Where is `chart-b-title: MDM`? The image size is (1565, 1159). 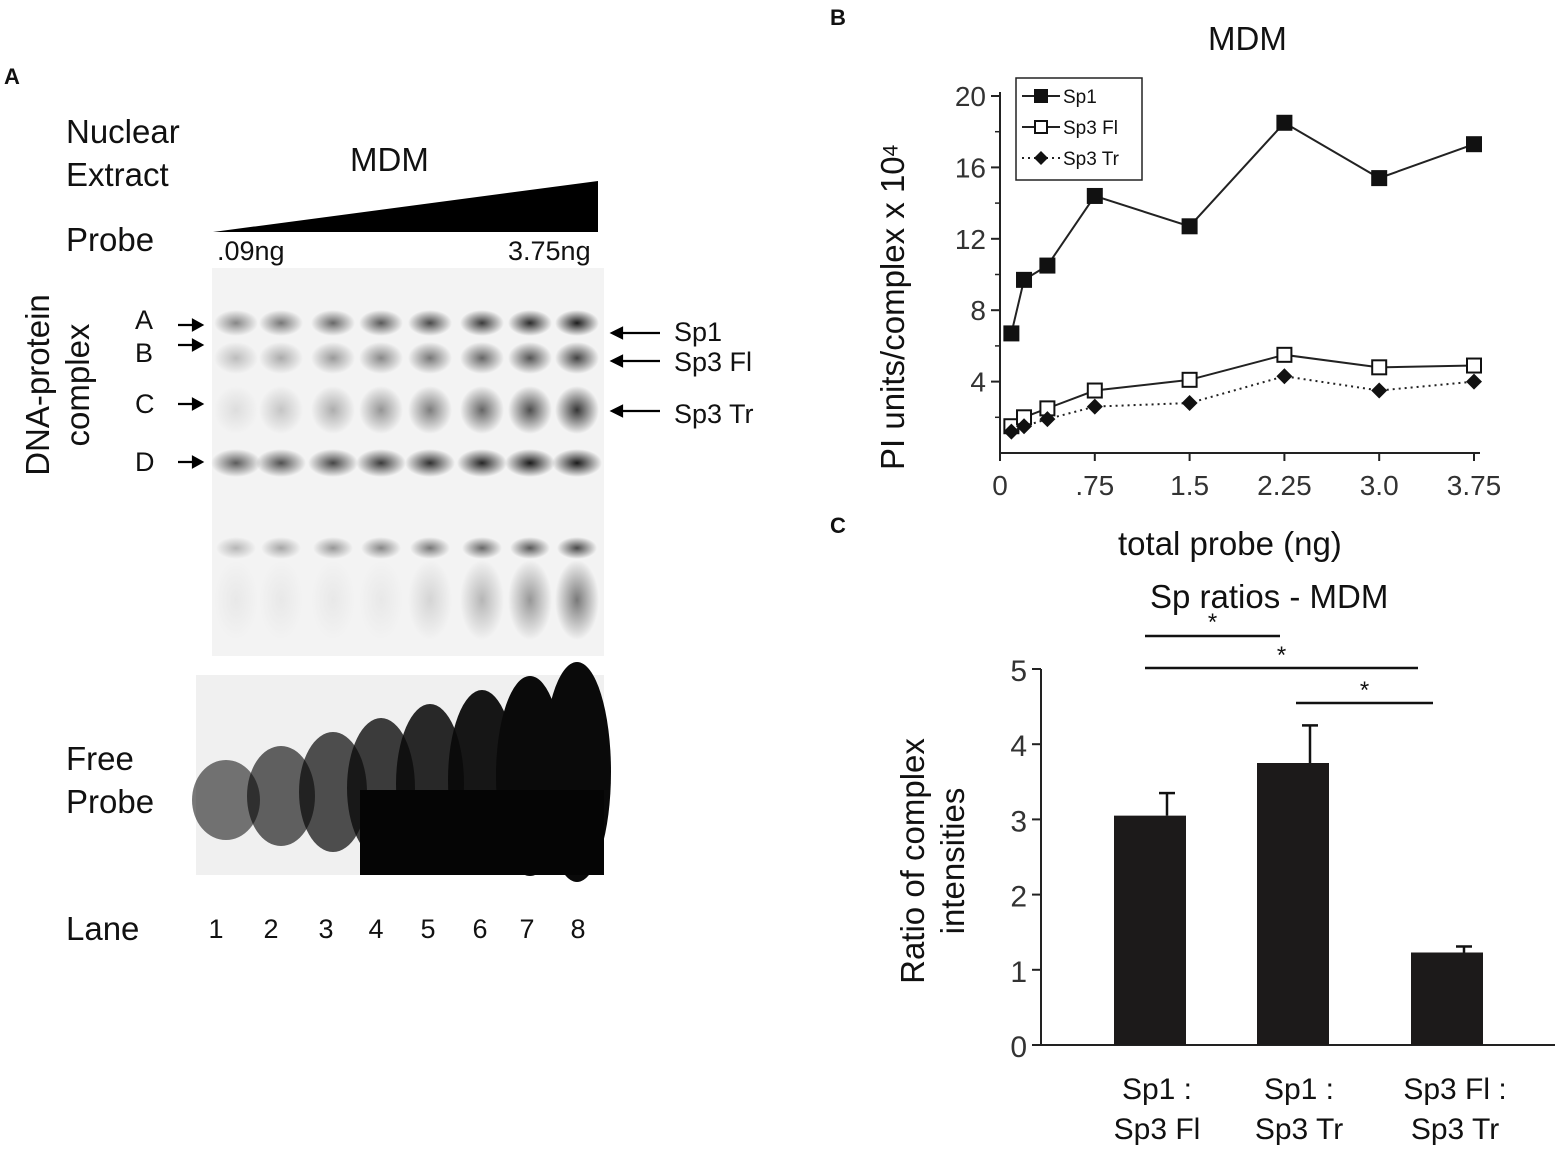 chart-b-title: MDM is located at coordinates (1247, 38).